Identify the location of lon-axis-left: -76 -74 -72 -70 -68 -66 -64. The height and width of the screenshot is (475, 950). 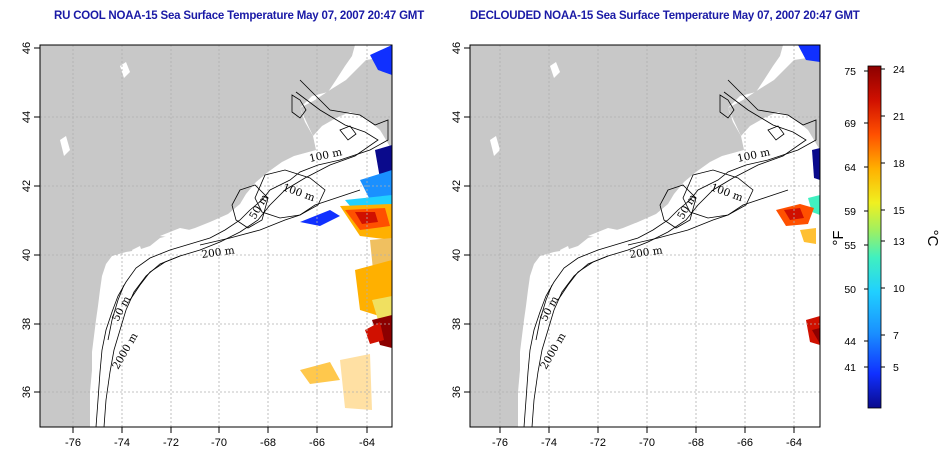
(220, 438).